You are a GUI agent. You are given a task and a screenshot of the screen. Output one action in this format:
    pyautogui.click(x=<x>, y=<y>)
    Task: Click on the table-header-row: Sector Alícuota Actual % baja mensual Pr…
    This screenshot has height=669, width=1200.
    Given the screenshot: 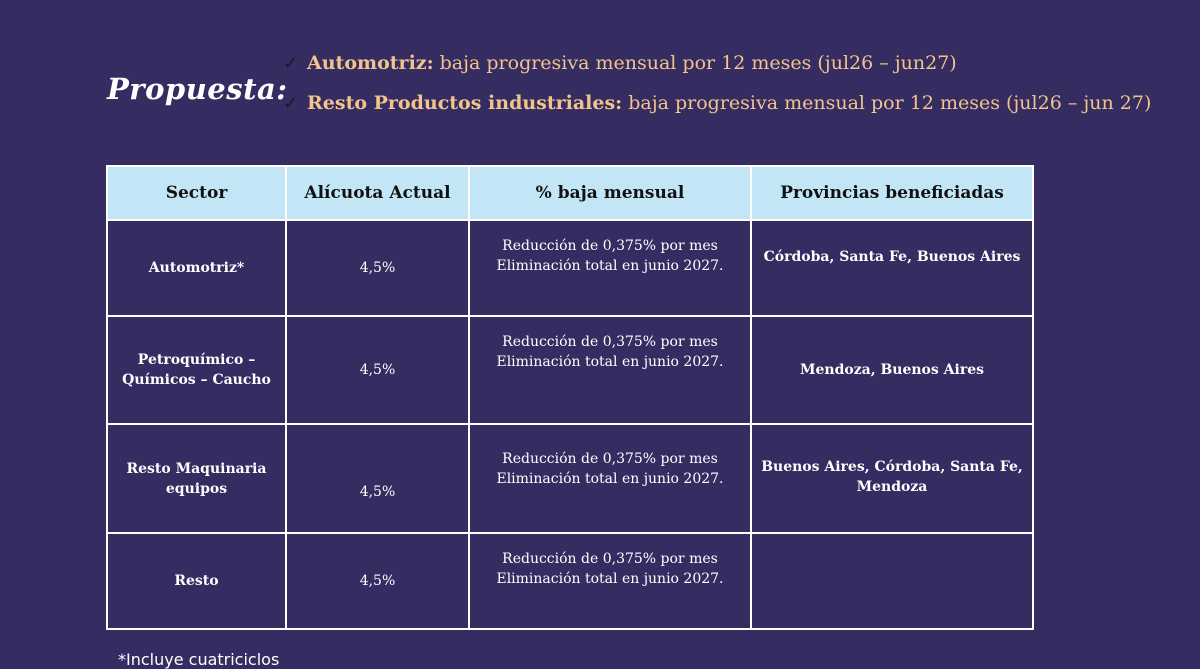 What is the action you would take?
    pyautogui.click(x=570, y=193)
    